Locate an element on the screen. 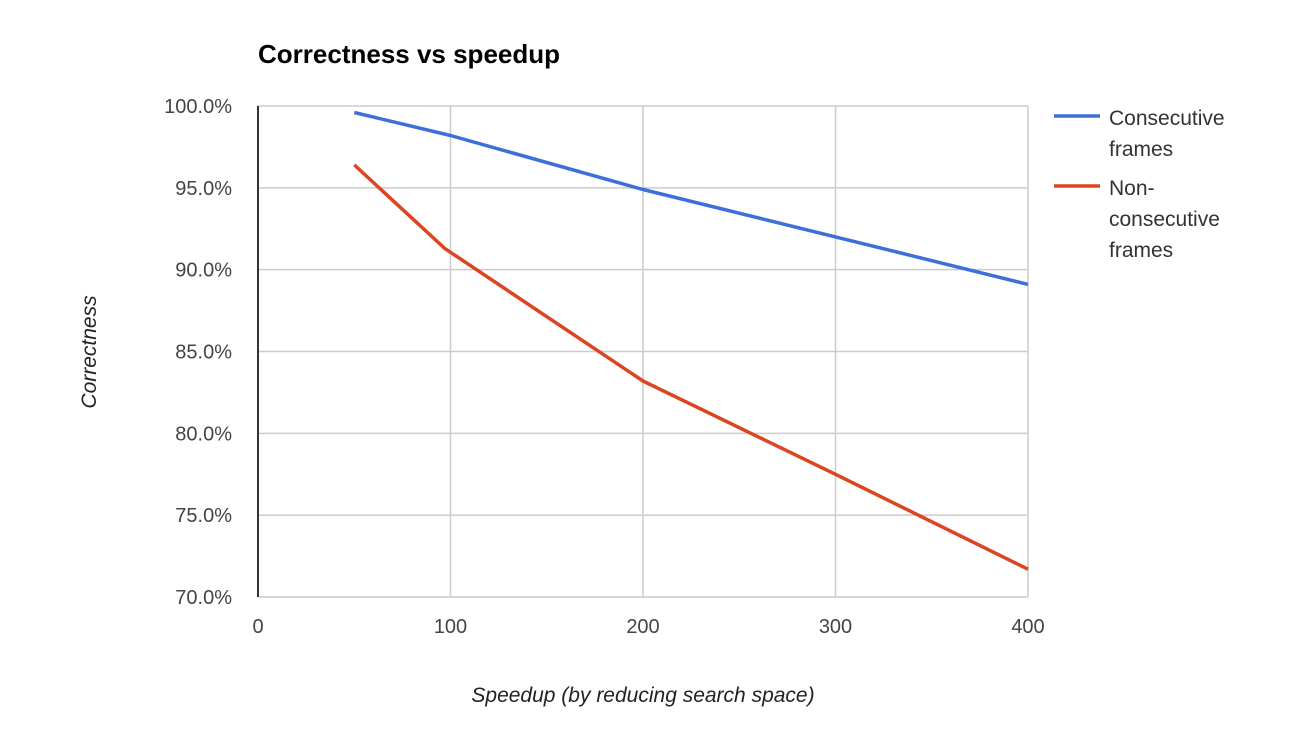 The image size is (1294, 743). legend-item-1: Consecutive frames is located at coordinates (1139, 134).